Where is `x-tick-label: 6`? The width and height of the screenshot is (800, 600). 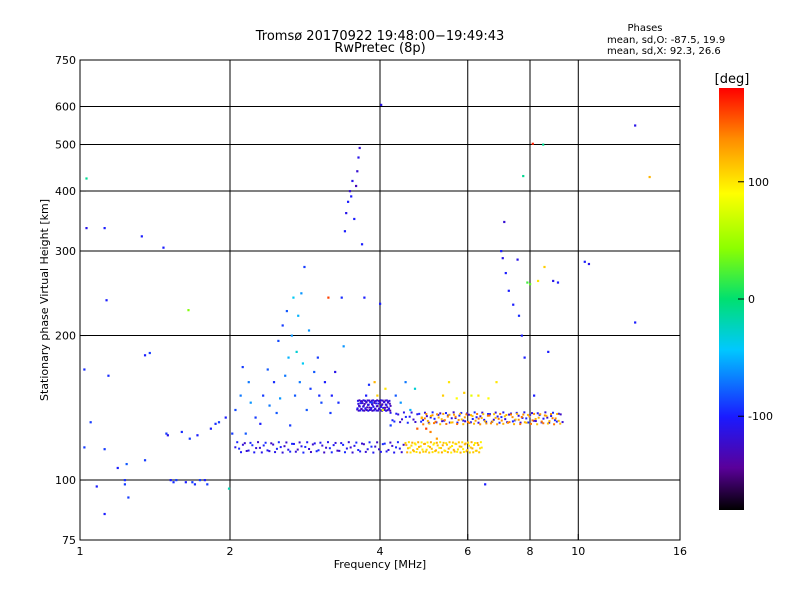 x-tick-label: 6 is located at coordinates (467, 551).